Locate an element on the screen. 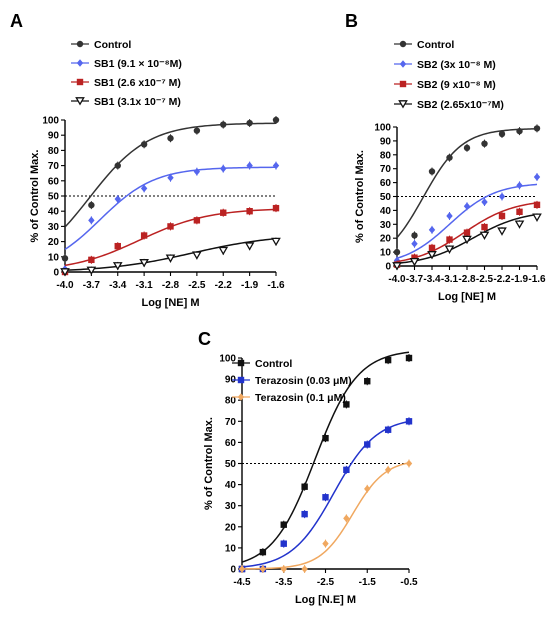 The width and height of the screenshot is (550, 633). y-tick-label-6: 60 is located at coordinates (231, 443).